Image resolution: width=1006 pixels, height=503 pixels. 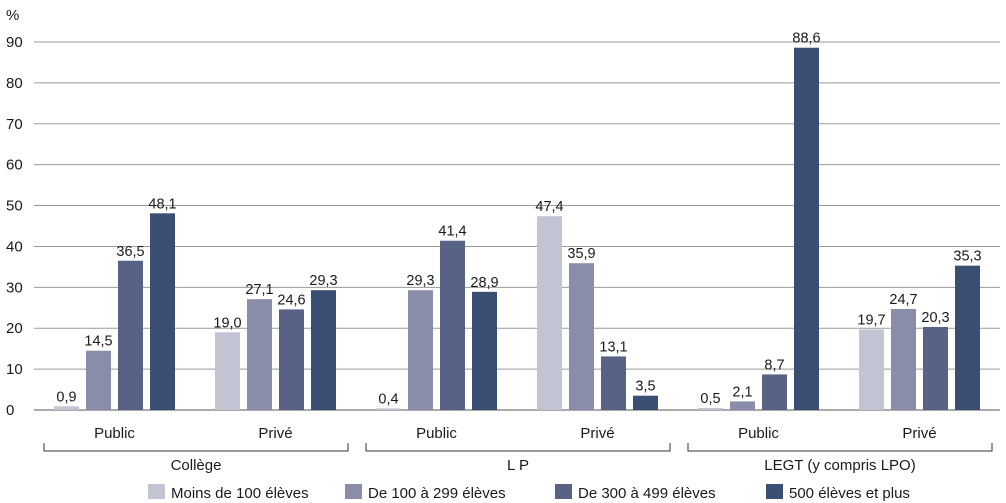 I want to click on value-label: 35,9, so click(x=581, y=254).